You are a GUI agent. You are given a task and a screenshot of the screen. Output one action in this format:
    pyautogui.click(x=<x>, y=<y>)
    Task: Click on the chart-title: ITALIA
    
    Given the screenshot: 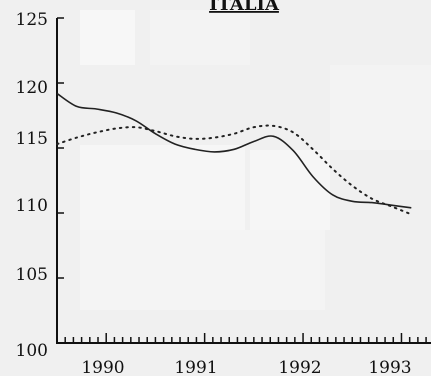 What is the action you would take?
    pyautogui.click(x=244, y=7)
    